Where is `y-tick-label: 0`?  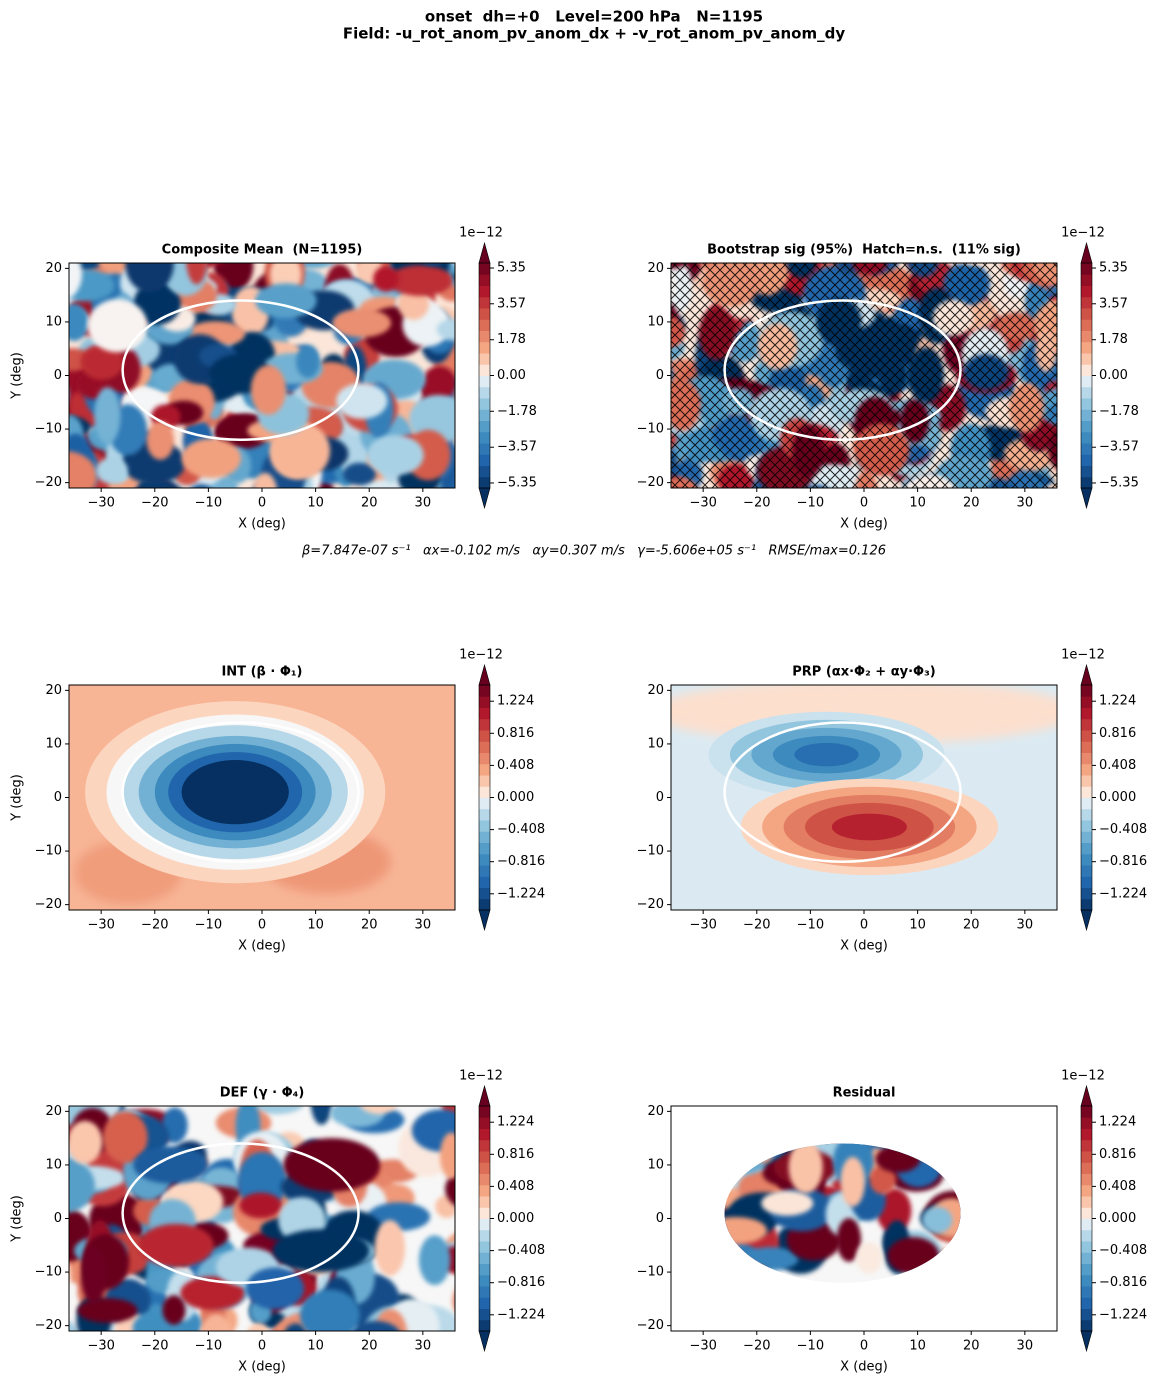 y-tick-label: 0 is located at coordinates (58, 1218).